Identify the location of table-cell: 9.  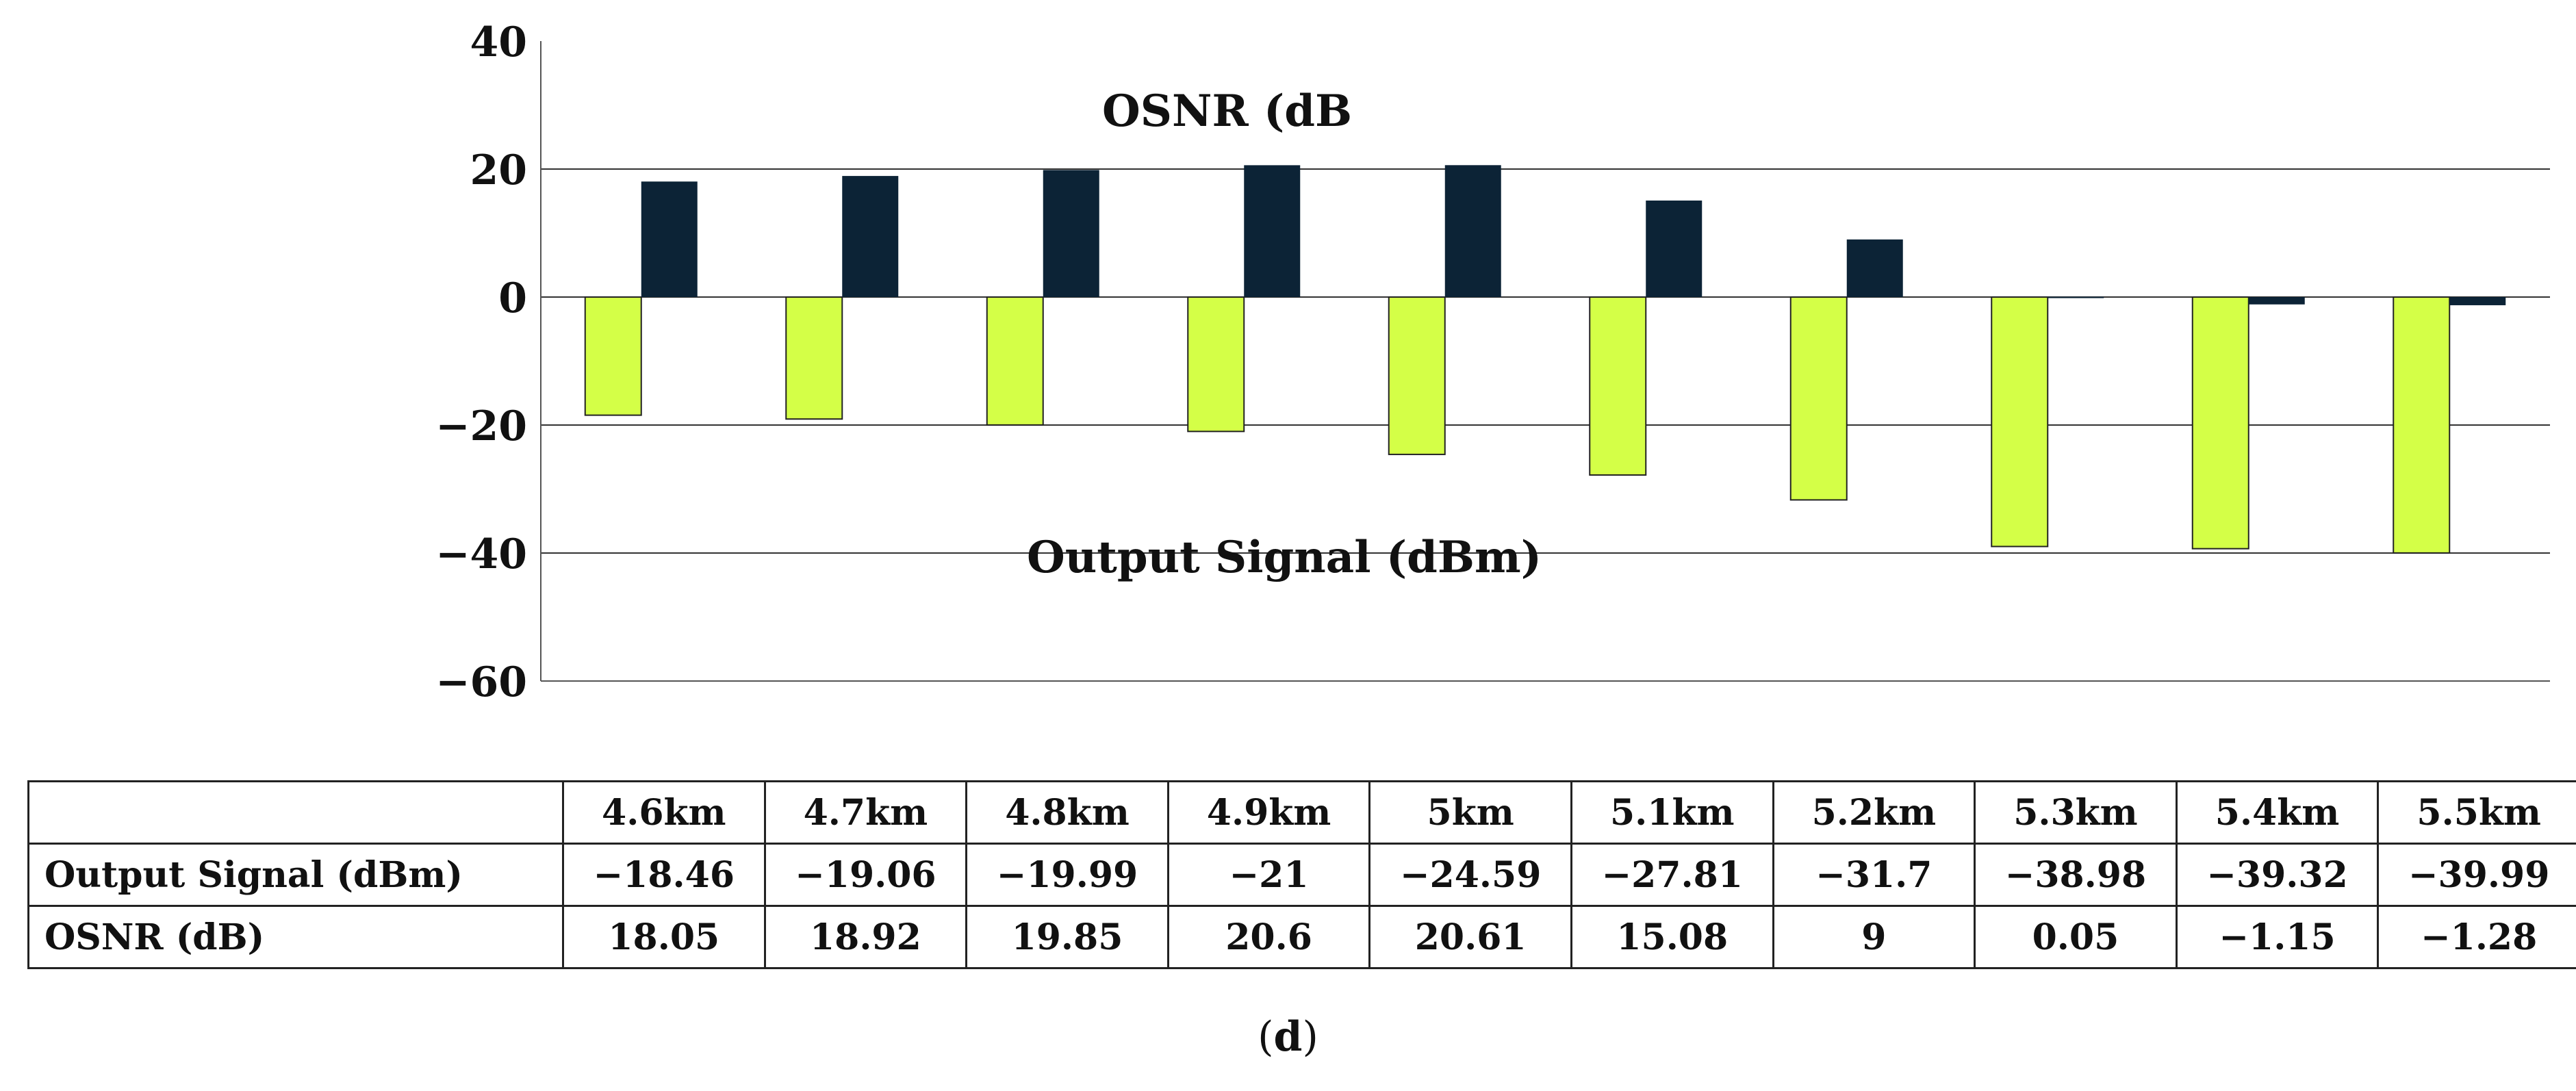
(1874, 937).